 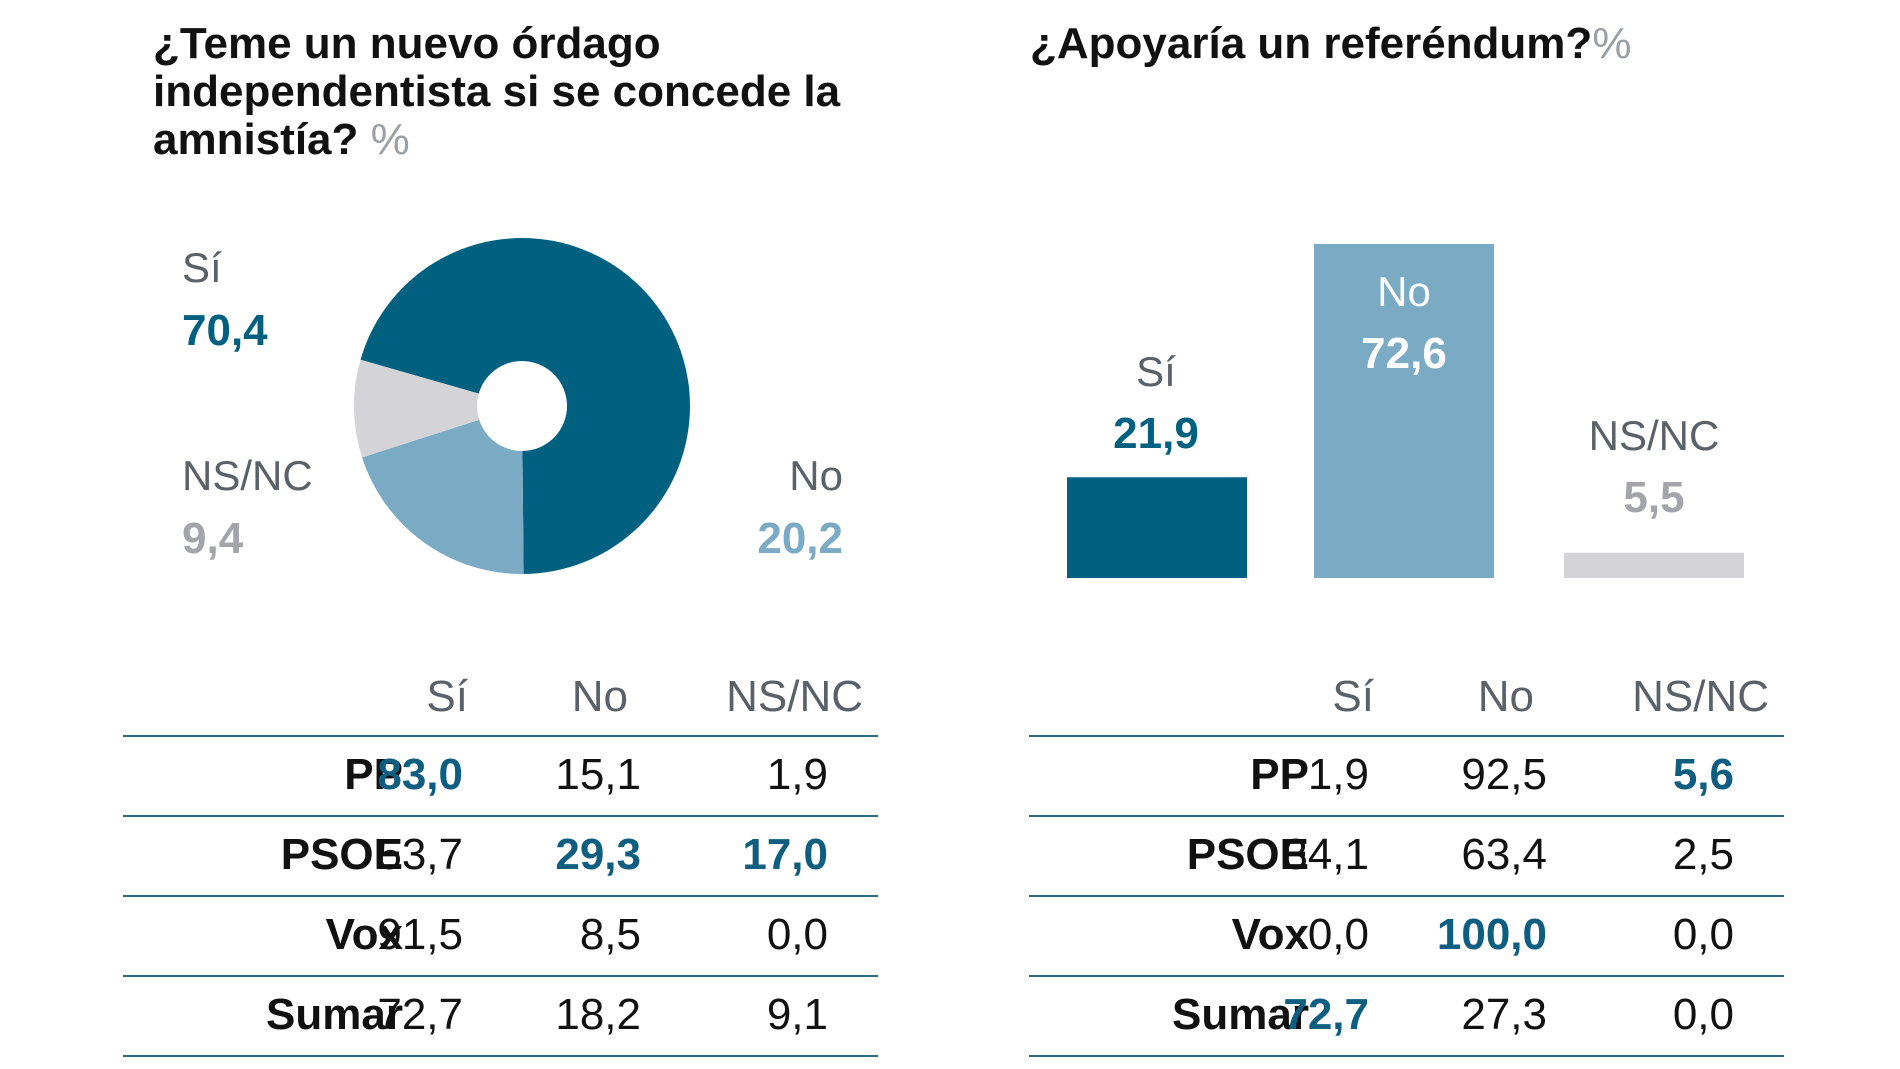 What do you see at coordinates (500, 935) in the screenshot?
I see `table-row: Vox 91,5 8,5 0,0` at bounding box center [500, 935].